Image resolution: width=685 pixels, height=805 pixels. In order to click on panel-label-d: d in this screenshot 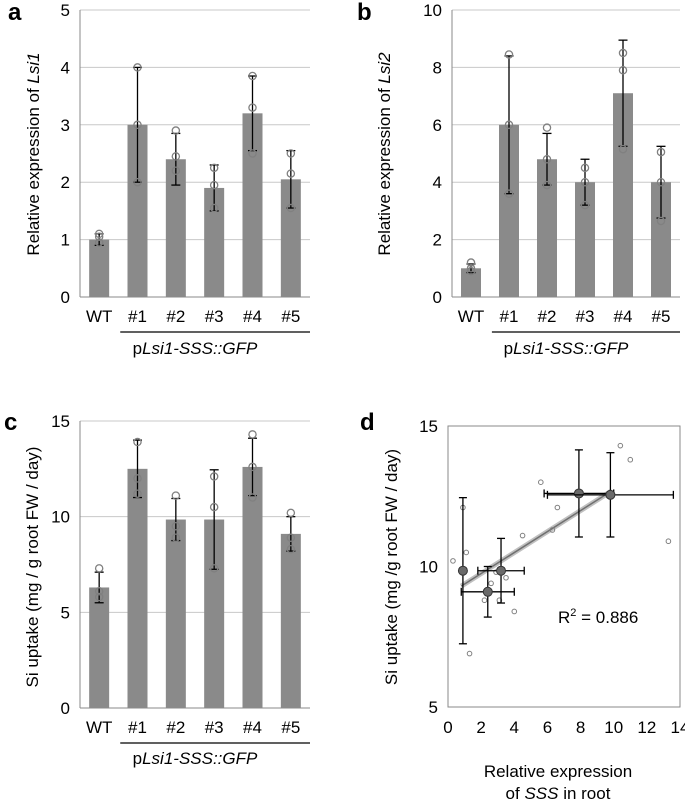, I will do `click(367, 422)`.